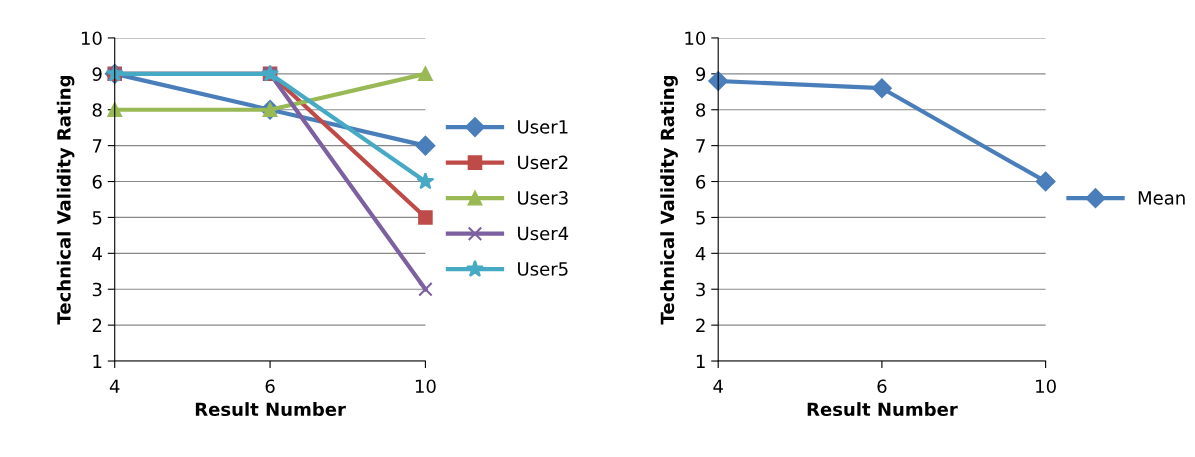 The image size is (1195, 457). What do you see at coordinates (543, 162) in the screenshot?
I see `legend-label: User2` at bounding box center [543, 162].